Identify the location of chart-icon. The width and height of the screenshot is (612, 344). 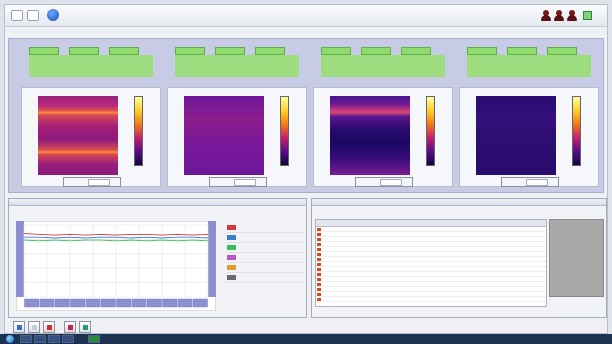
(85, 327).